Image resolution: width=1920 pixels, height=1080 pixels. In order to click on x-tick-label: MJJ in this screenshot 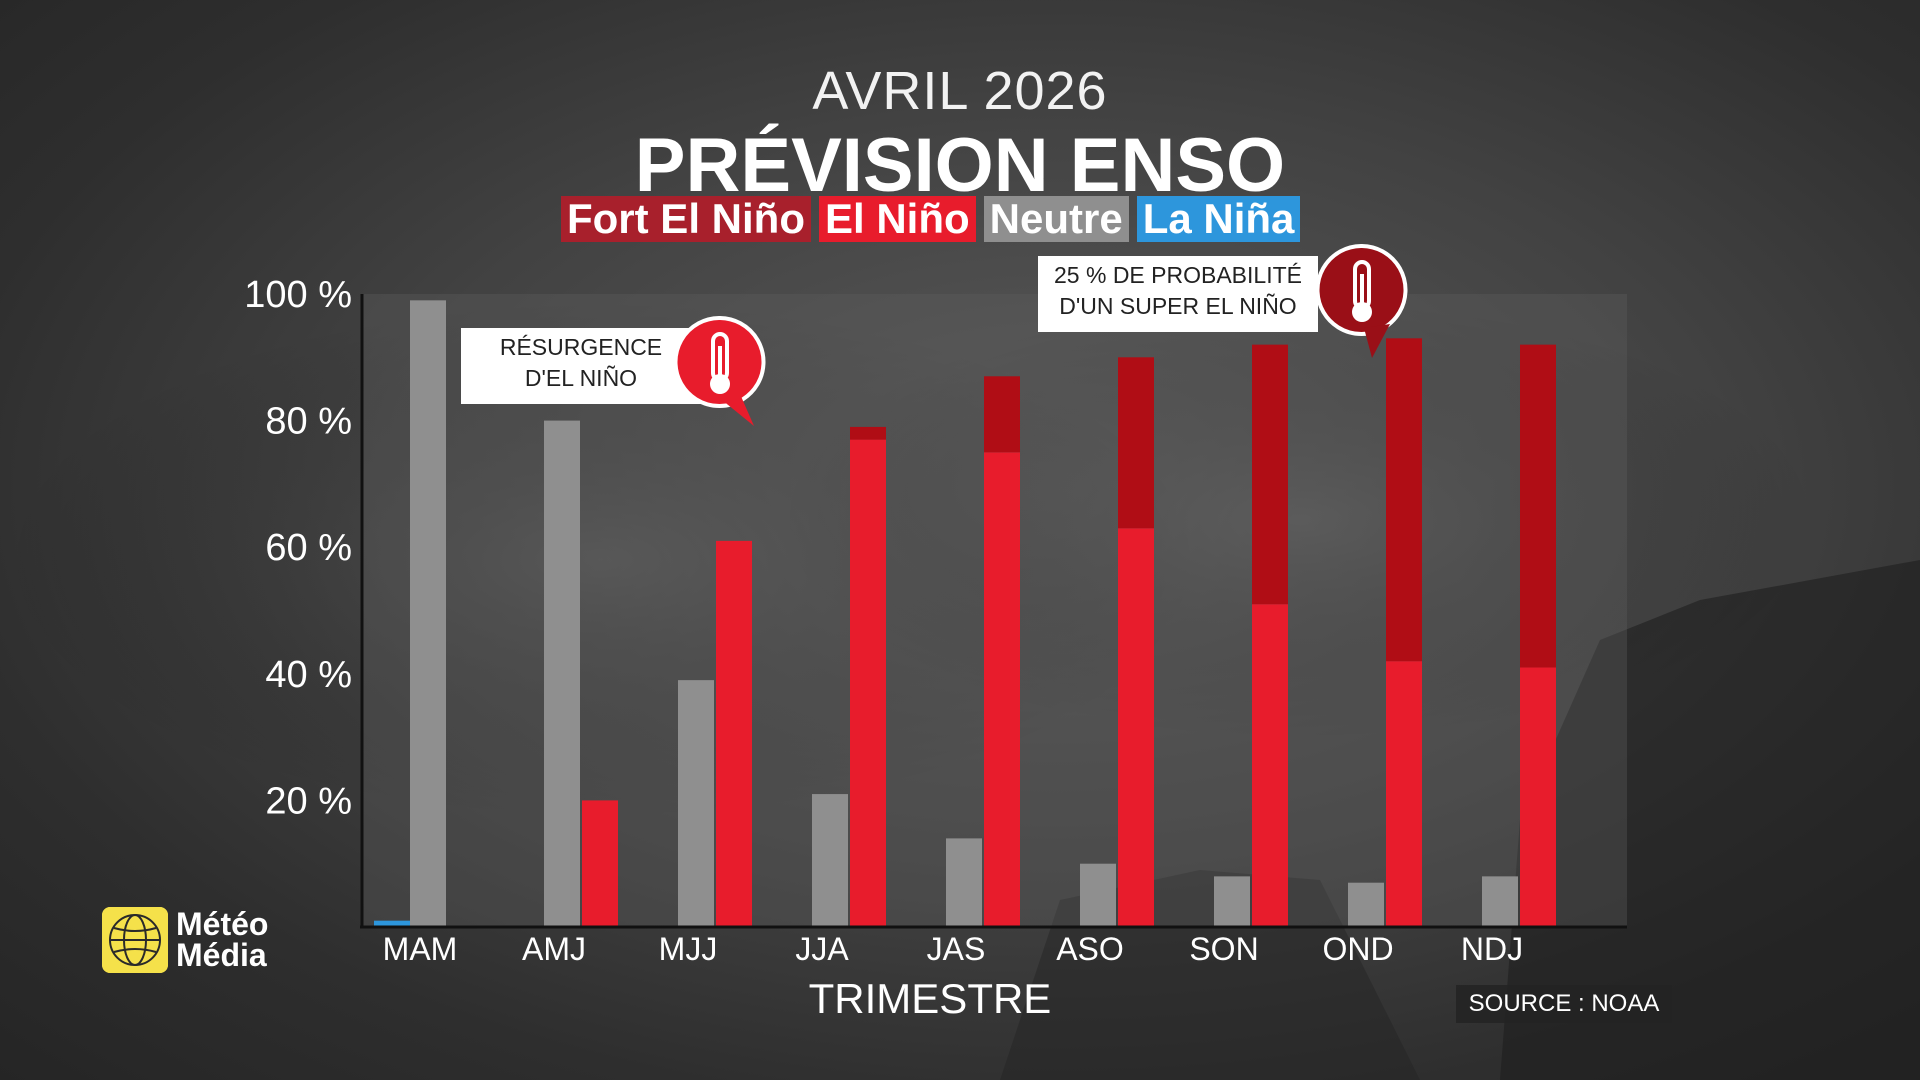, I will do `click(688, 949)`.